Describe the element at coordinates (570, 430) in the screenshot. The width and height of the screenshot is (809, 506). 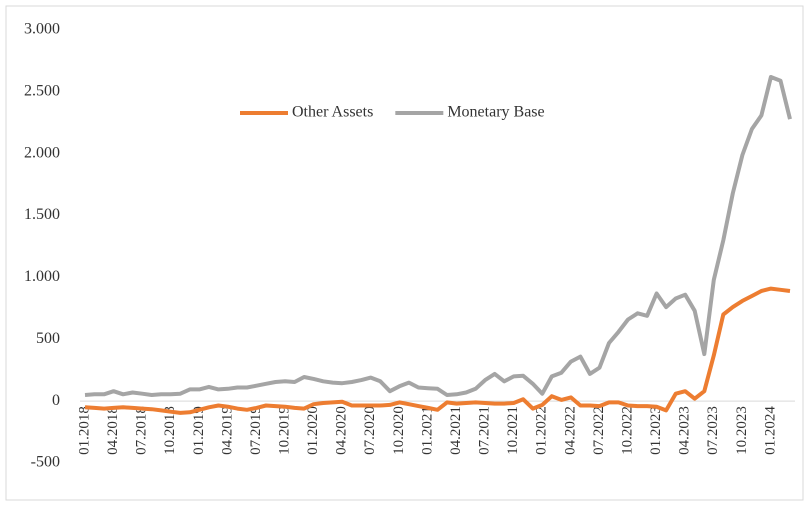
I see `x-tick-label: 04.2022` at that location.